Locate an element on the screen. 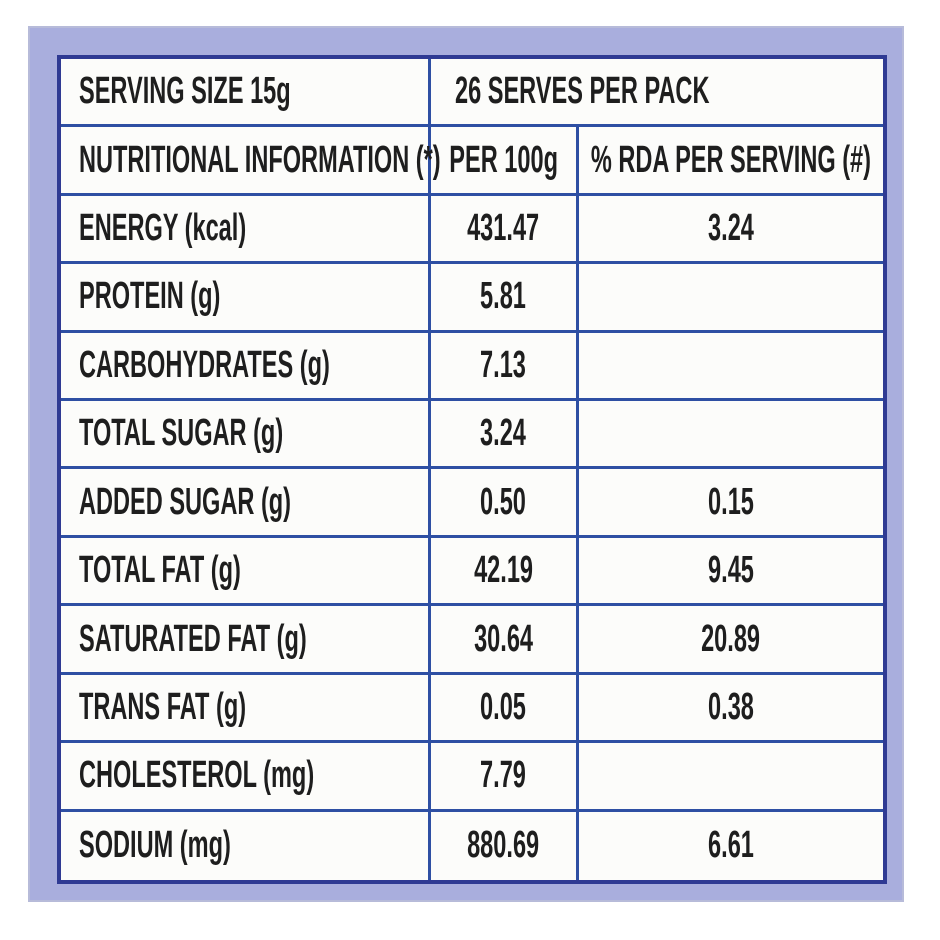  rda-value-cell: 0.38 is located at coordinates (730, 709).